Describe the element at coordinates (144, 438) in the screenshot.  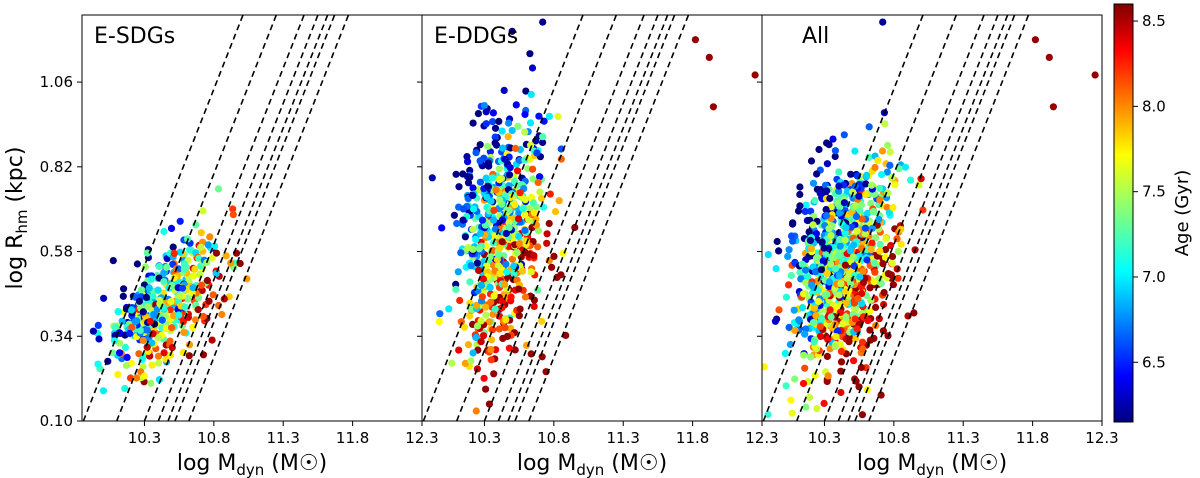
I see `x-tick-label: 10.3` at that location.